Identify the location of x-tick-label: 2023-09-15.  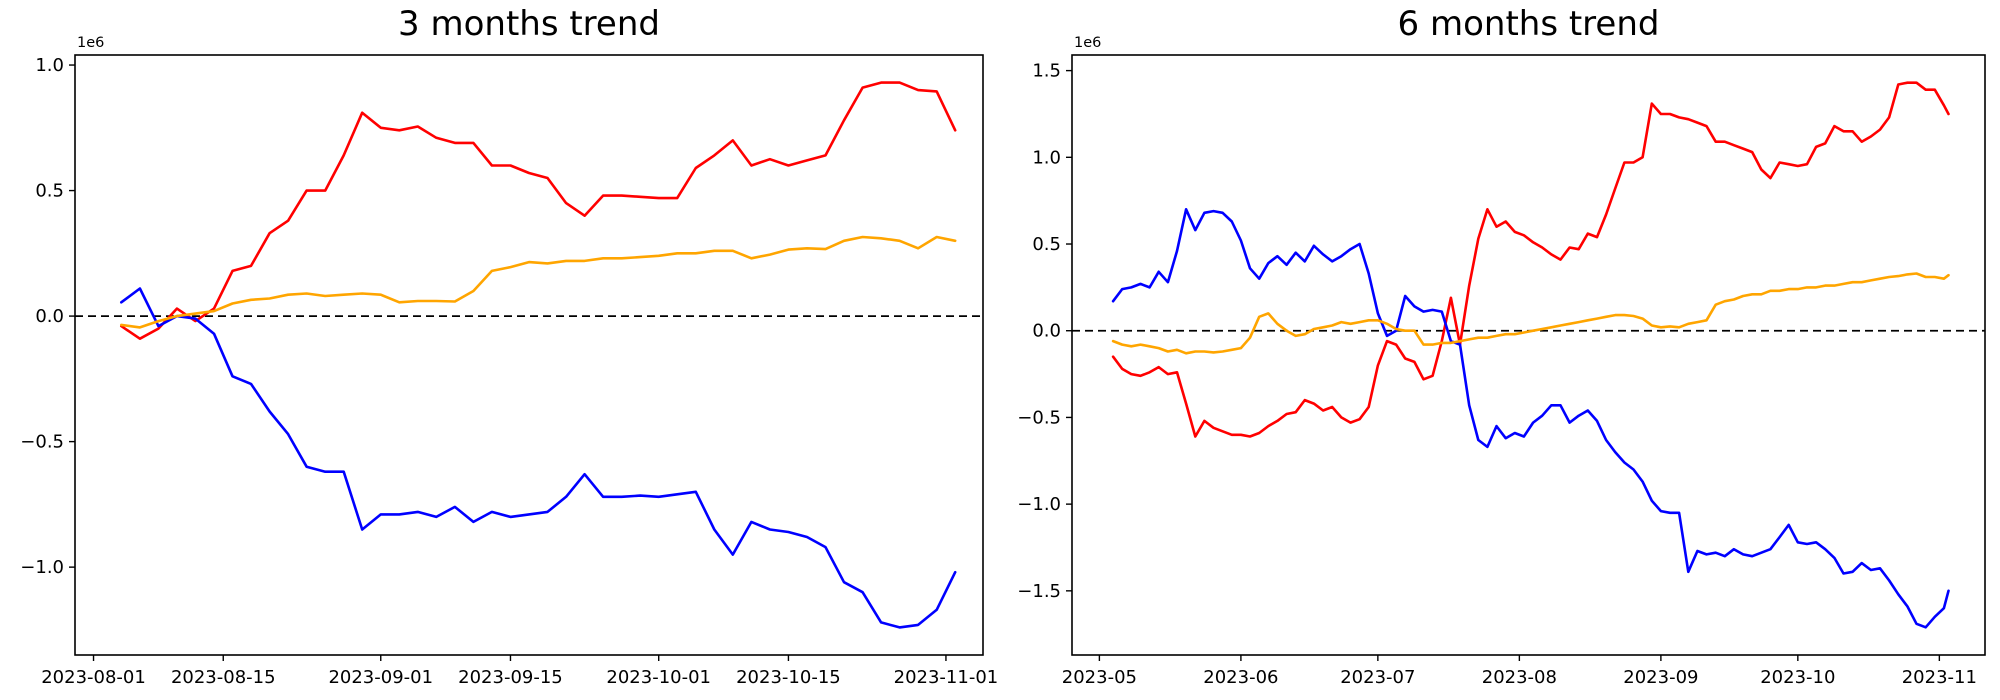
(510, 677).